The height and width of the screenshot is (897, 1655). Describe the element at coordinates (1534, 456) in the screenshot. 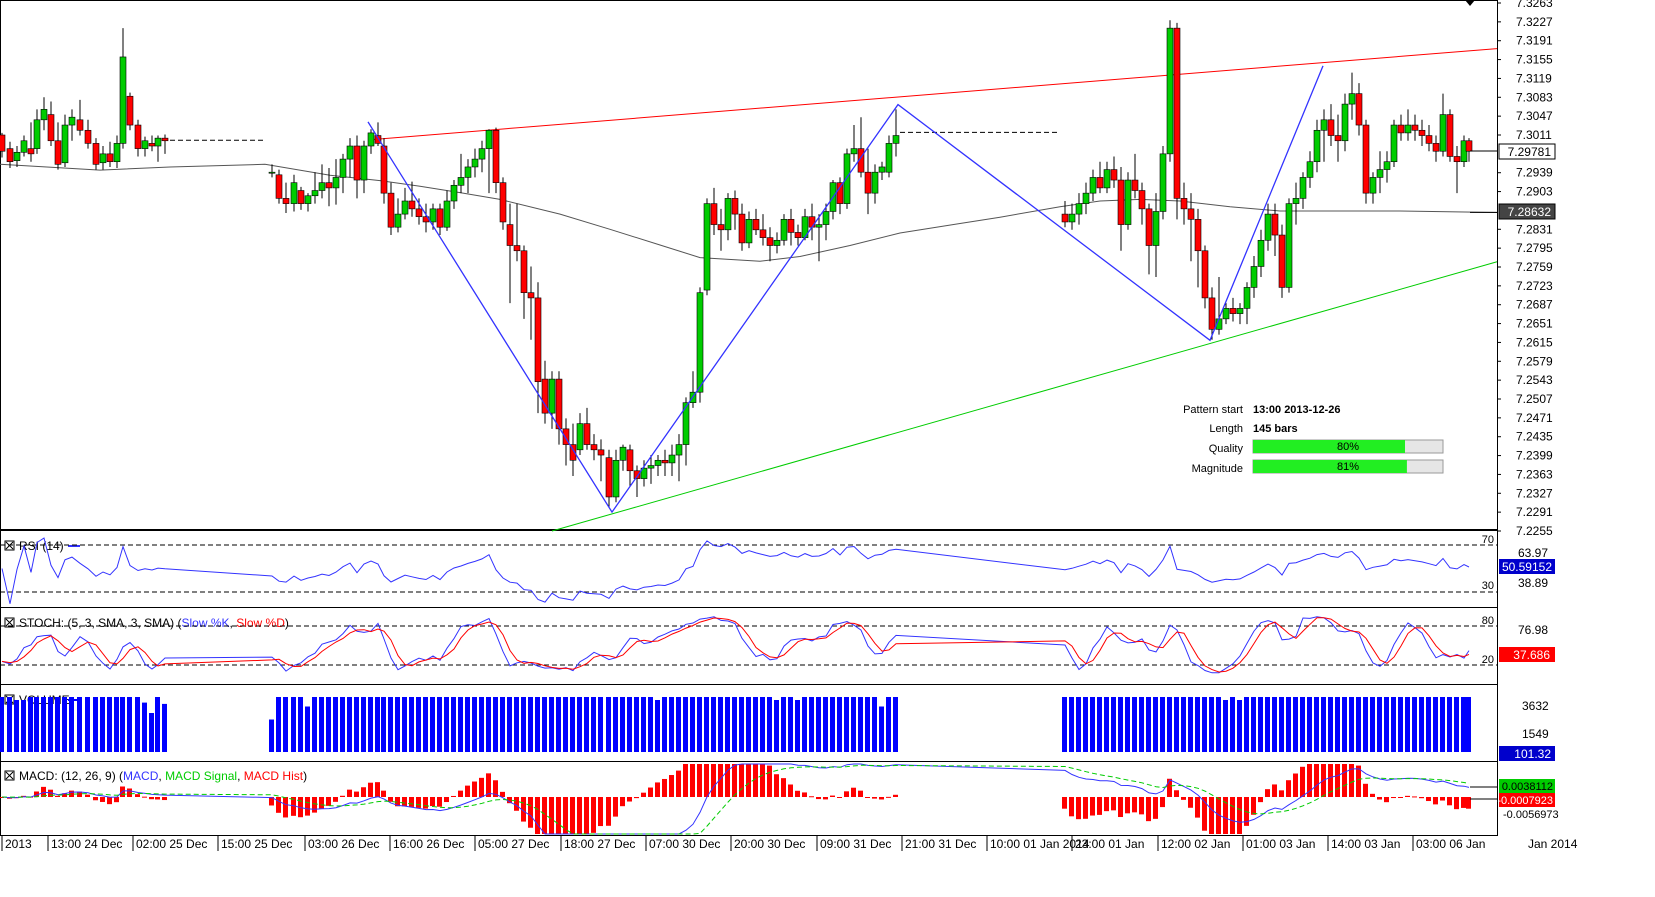

I see `price-tick-label: 7.2399` at that location.